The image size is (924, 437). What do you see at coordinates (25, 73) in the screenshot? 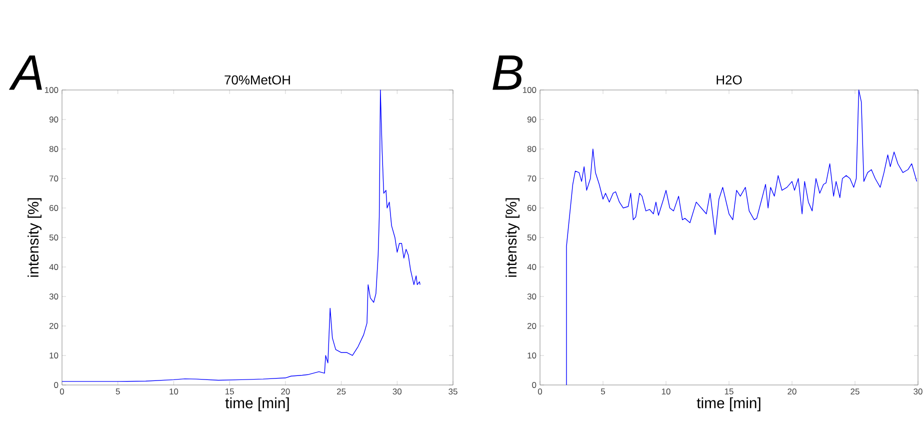
I see `text: A` at bounding box center [25, 73].